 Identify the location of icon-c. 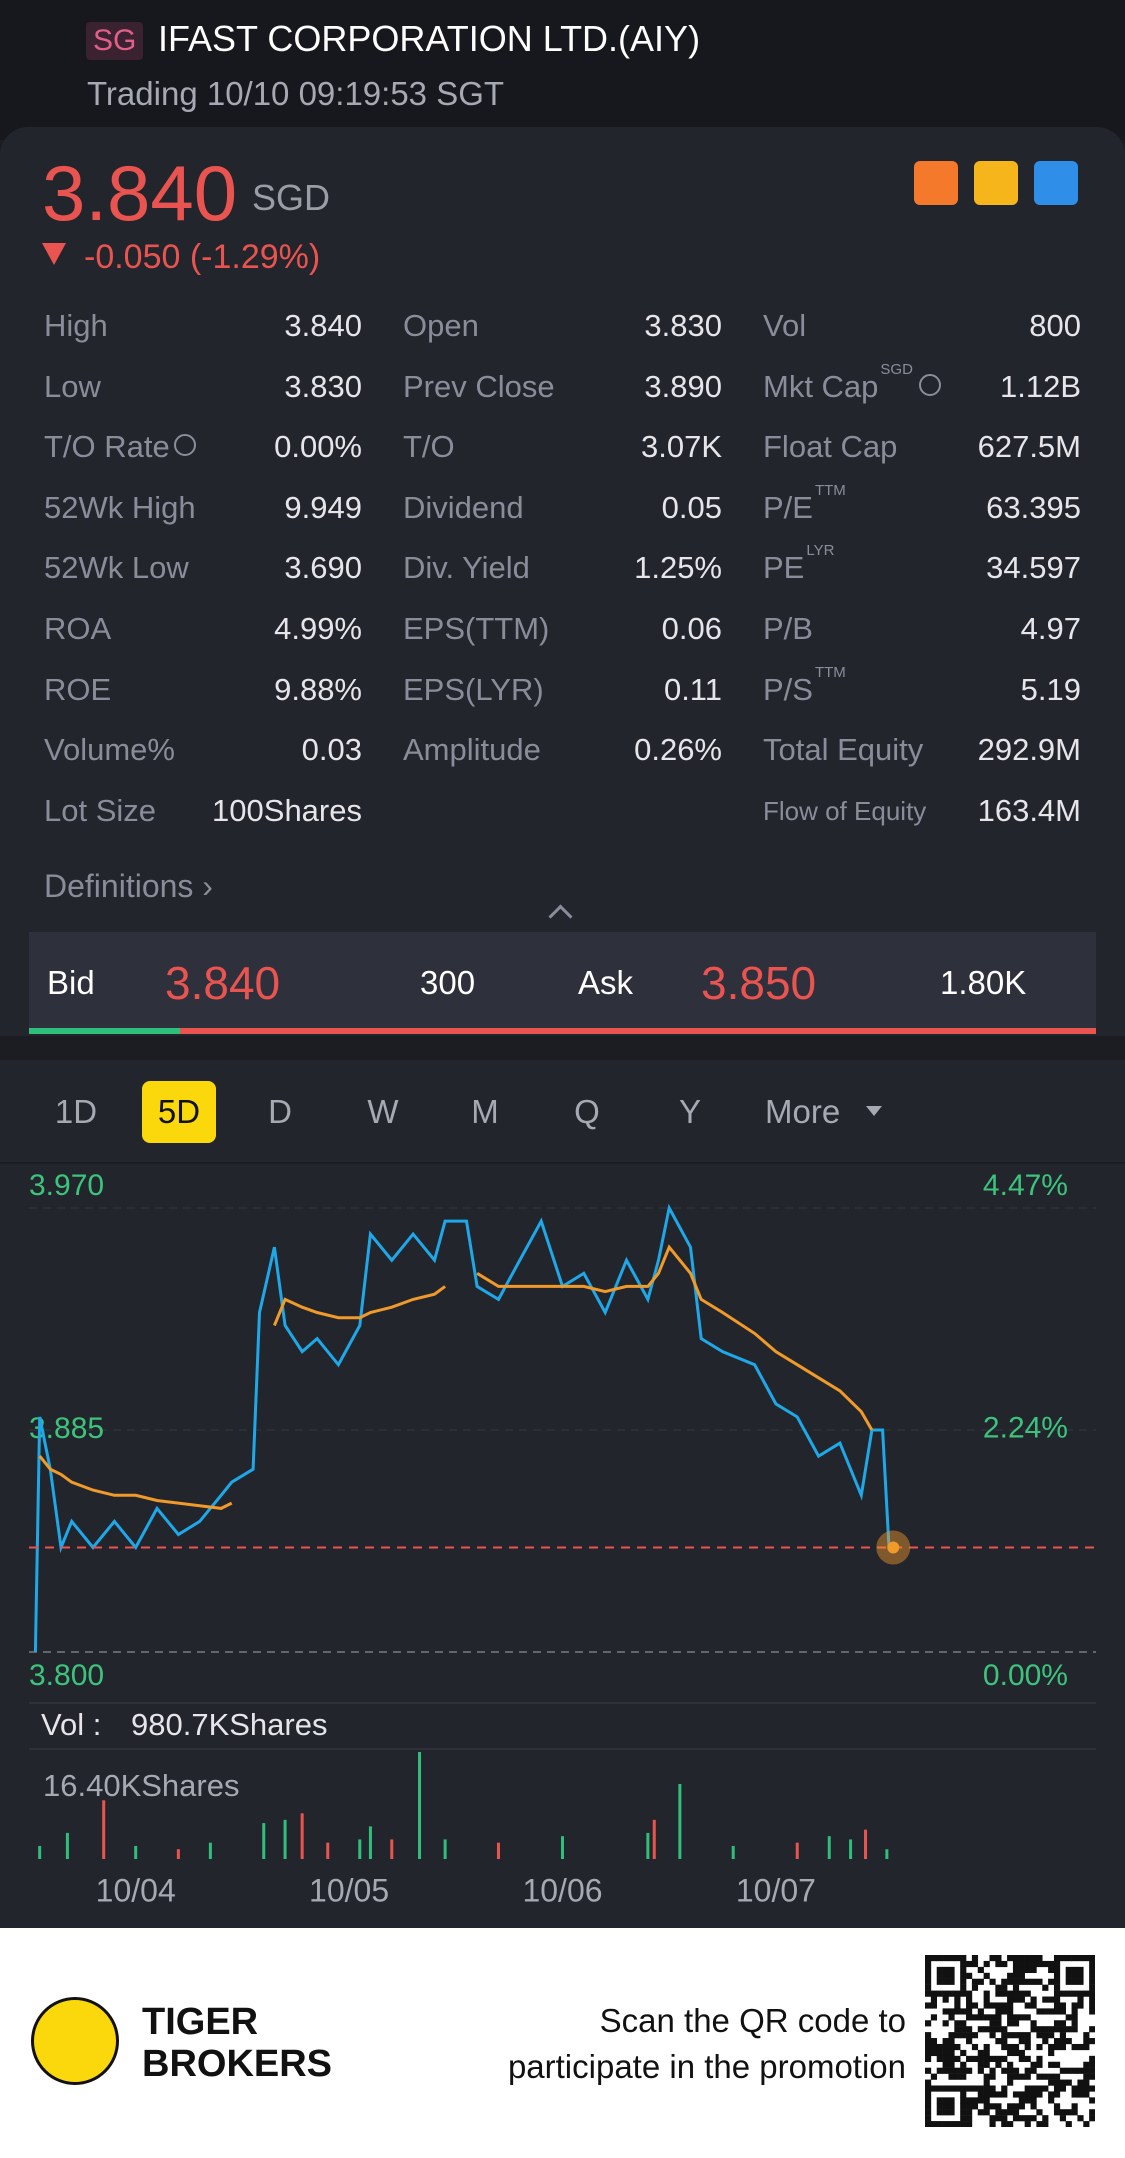
(1056, 183).